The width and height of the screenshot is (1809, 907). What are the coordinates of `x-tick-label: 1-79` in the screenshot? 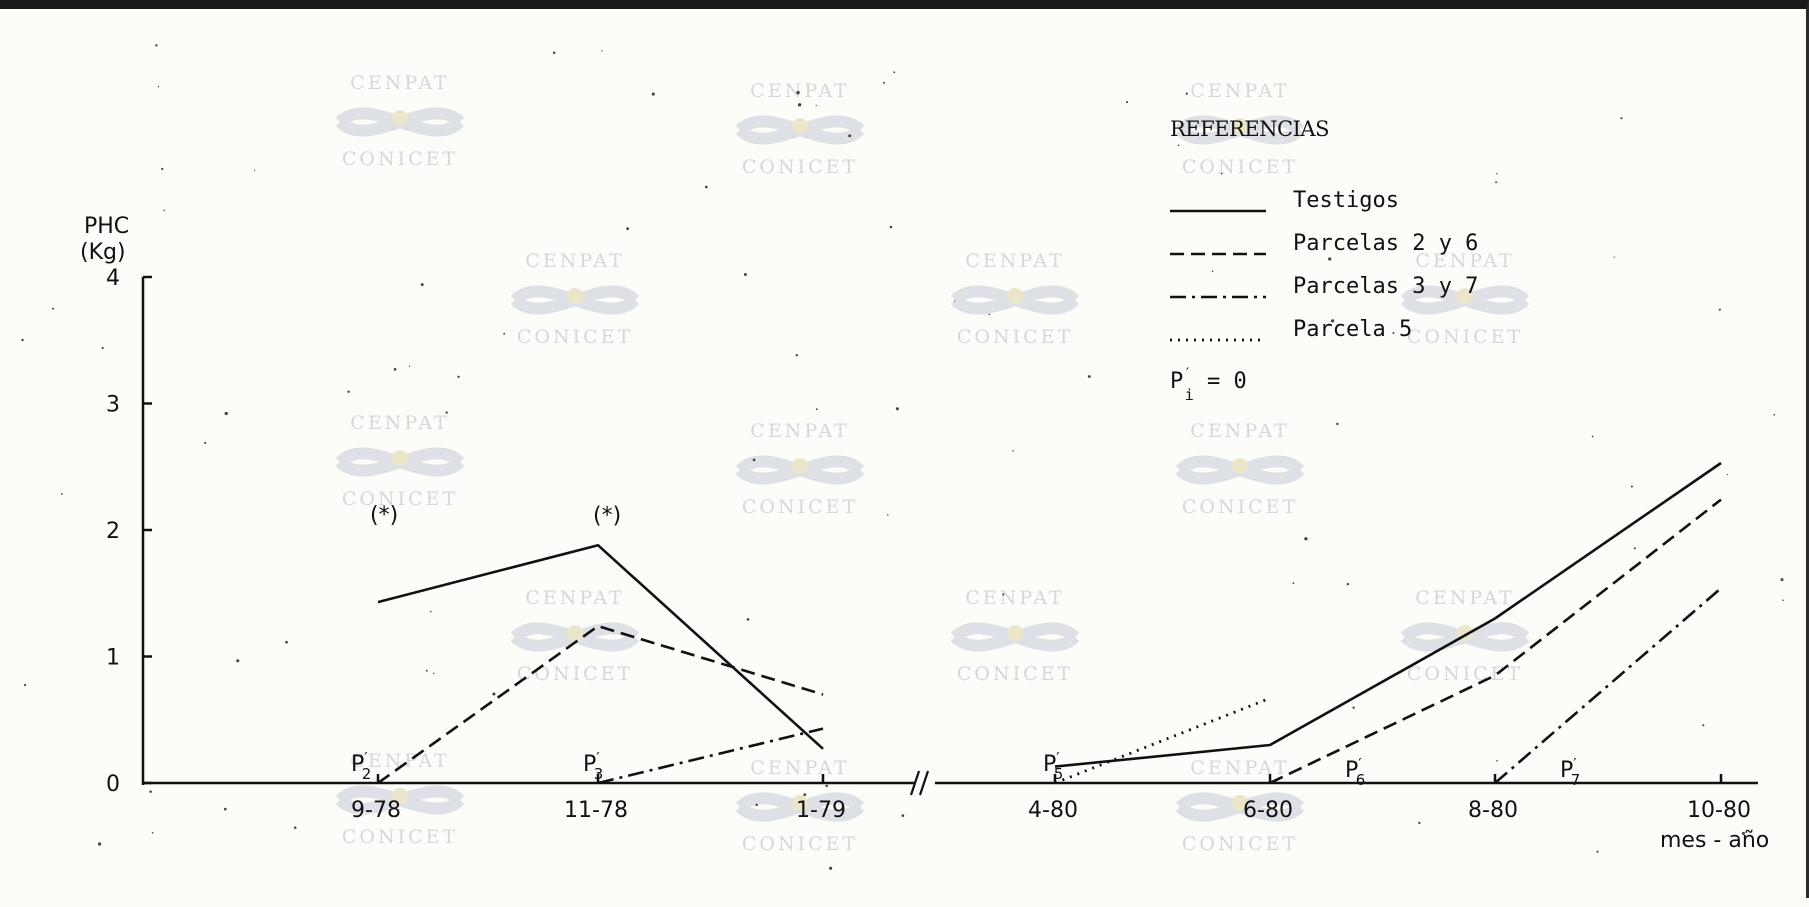 It's located at (821, 810).